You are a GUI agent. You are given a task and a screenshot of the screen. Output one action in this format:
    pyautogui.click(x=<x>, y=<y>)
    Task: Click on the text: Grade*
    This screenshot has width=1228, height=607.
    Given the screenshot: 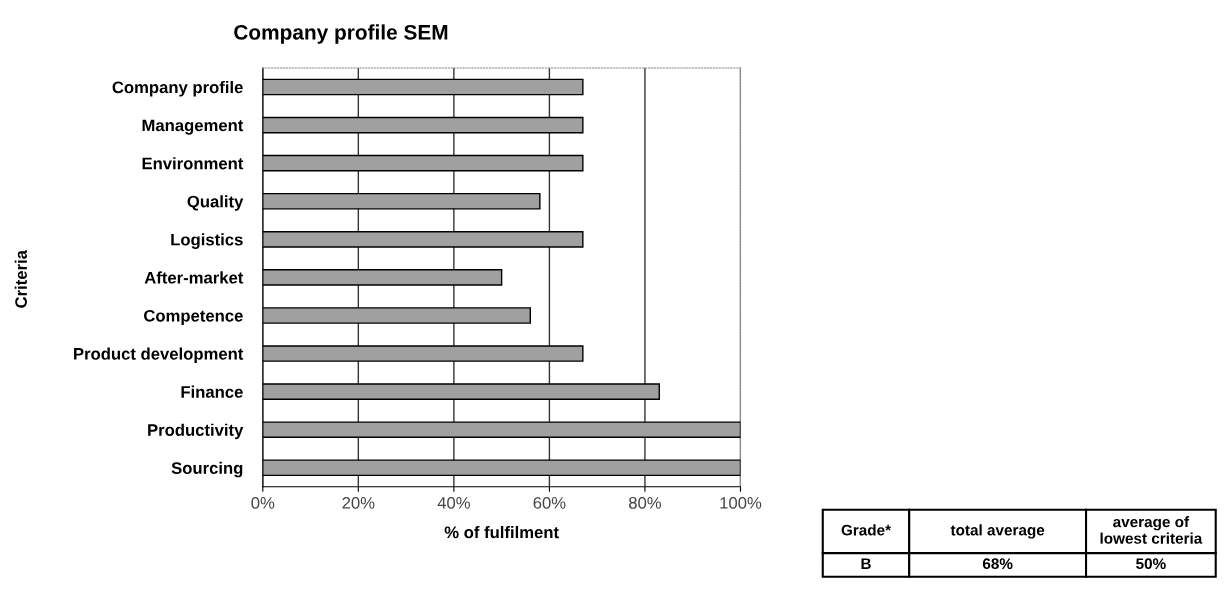 What is the action you would take?
    pyautogui.click(x=866, y=530)
    